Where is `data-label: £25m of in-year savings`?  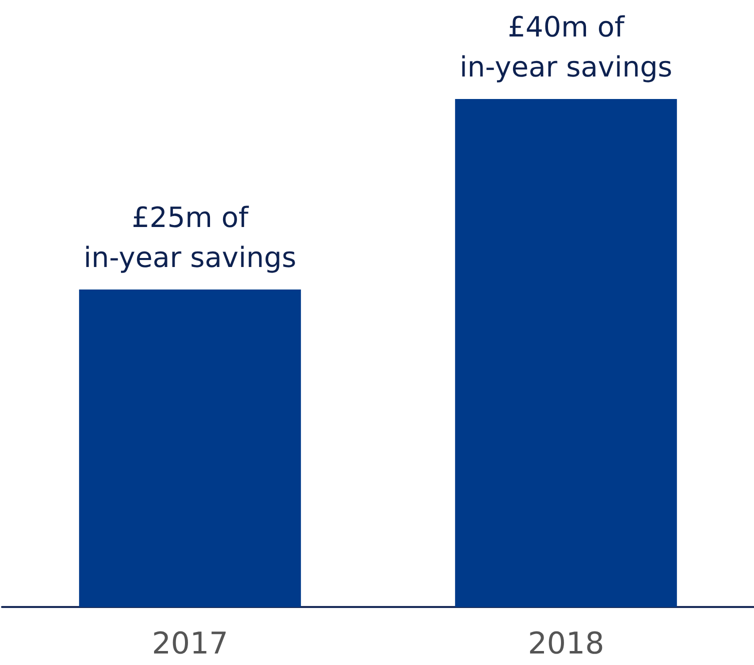
data-label: £25m of in-year savings is located at coordinates (190, 237).